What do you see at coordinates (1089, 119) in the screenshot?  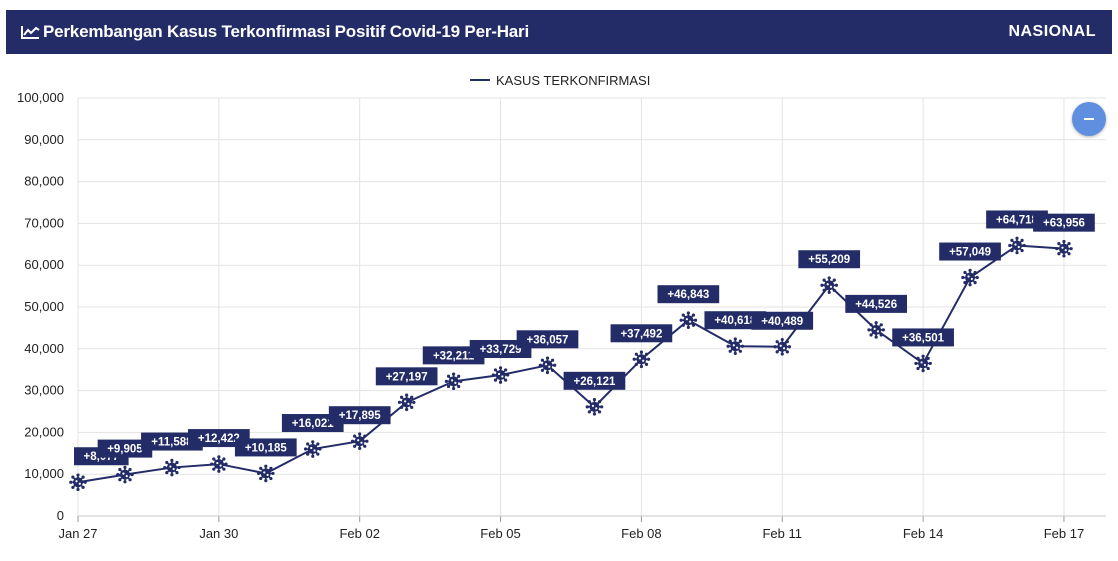 I see `zoom-out-button` at bounding box center [1089, 119].